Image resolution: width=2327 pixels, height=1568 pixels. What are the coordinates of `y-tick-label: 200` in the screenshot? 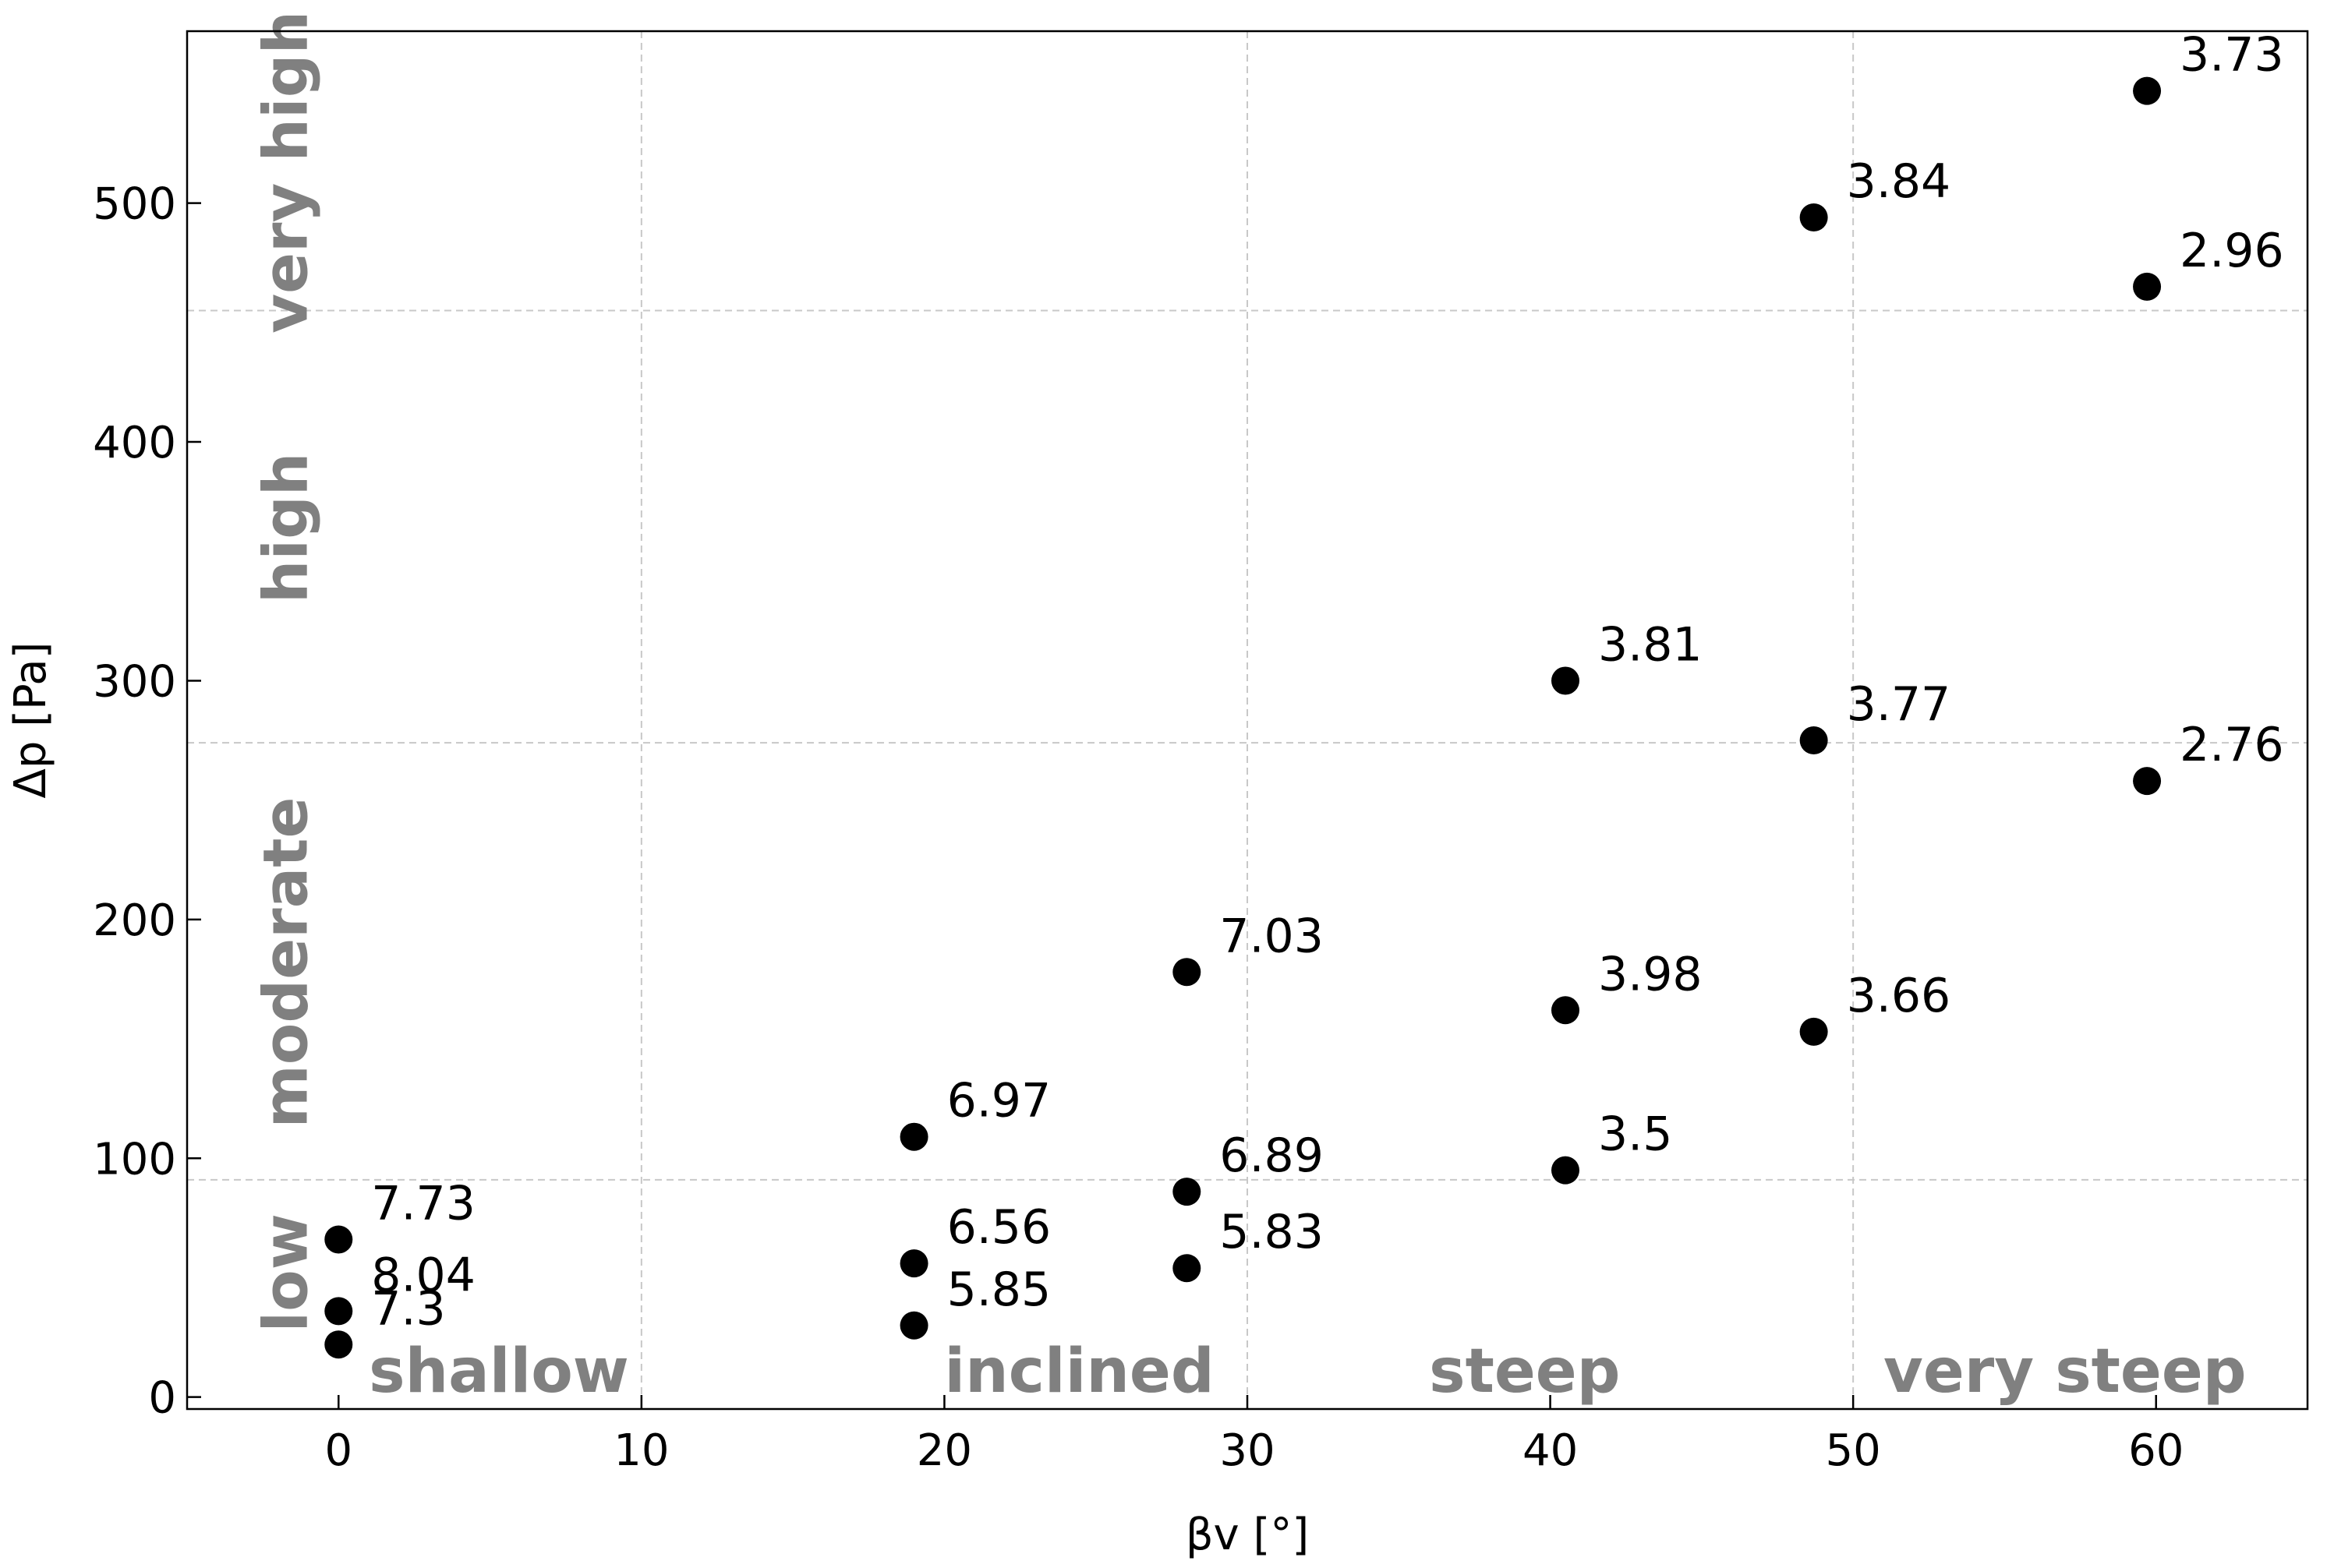 It's located at (134, 920).